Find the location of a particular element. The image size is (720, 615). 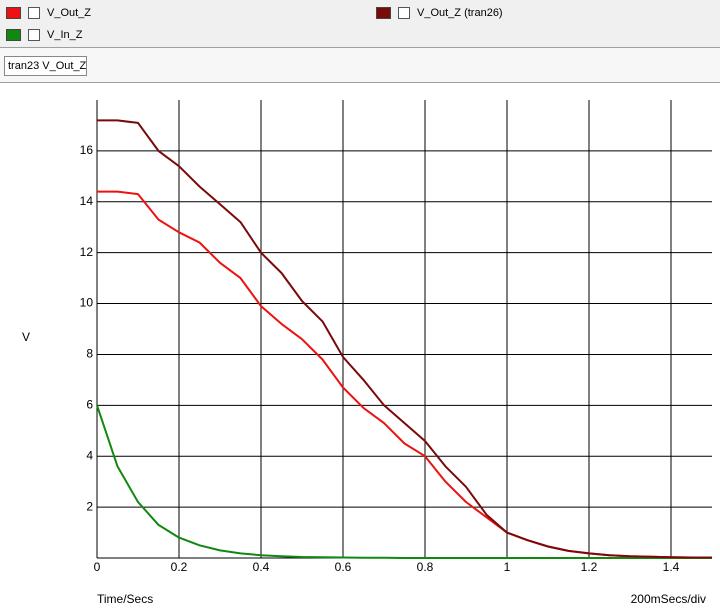

legend-label: V_Out_Z (tran26) is located at coordinates (460, 13).